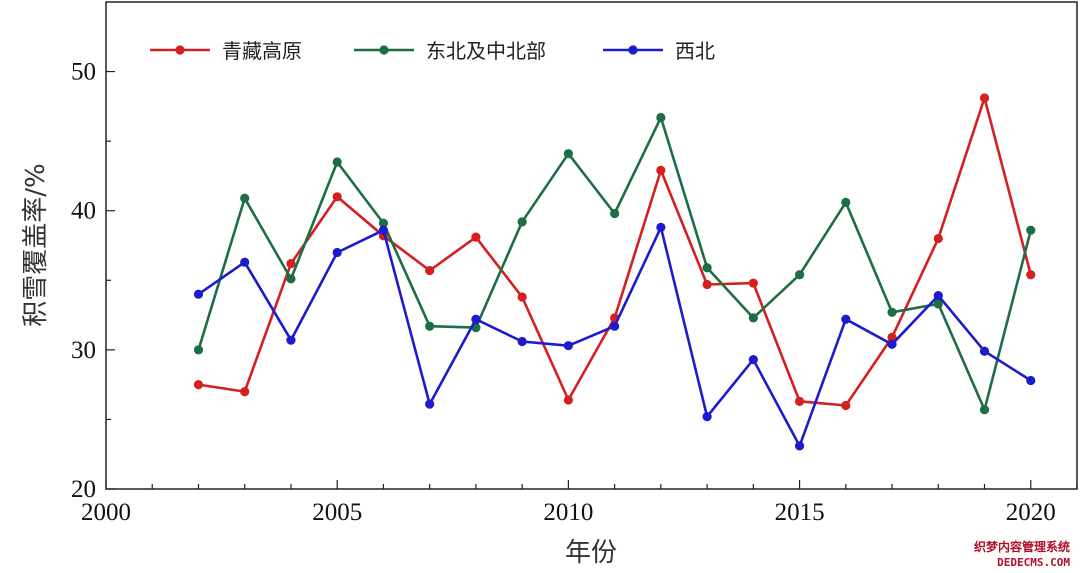 Image resolution: width=1080 pixels, height=573 pixels. Describe the element at coordinates (83, 350) in the screenshot. I see `y-tick-label: 30` at that location.